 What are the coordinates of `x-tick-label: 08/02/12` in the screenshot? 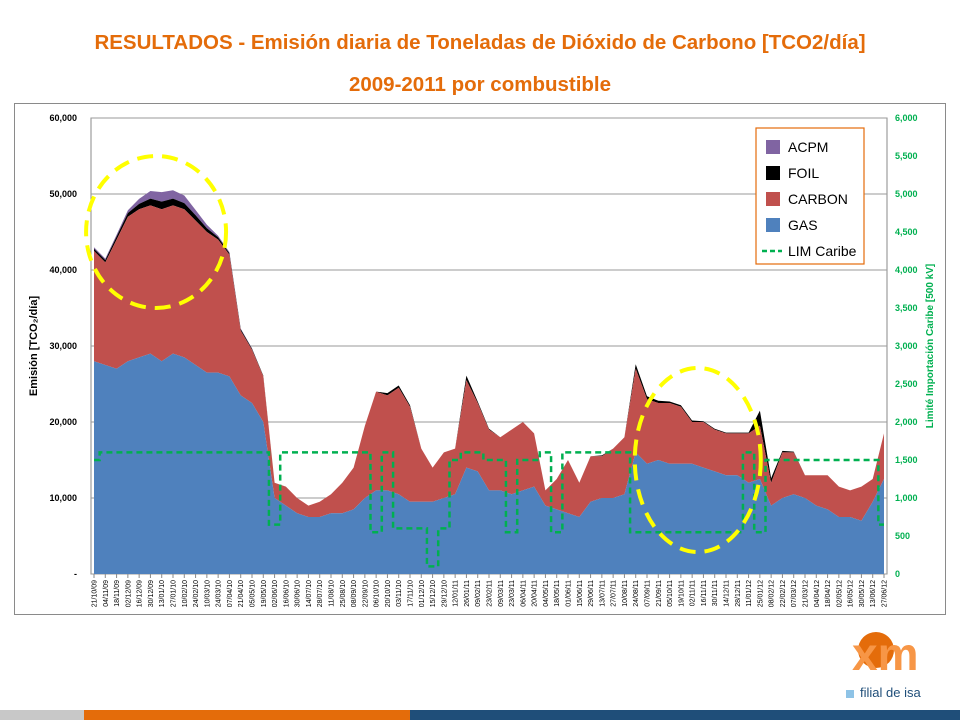 It's located at (772, 593).